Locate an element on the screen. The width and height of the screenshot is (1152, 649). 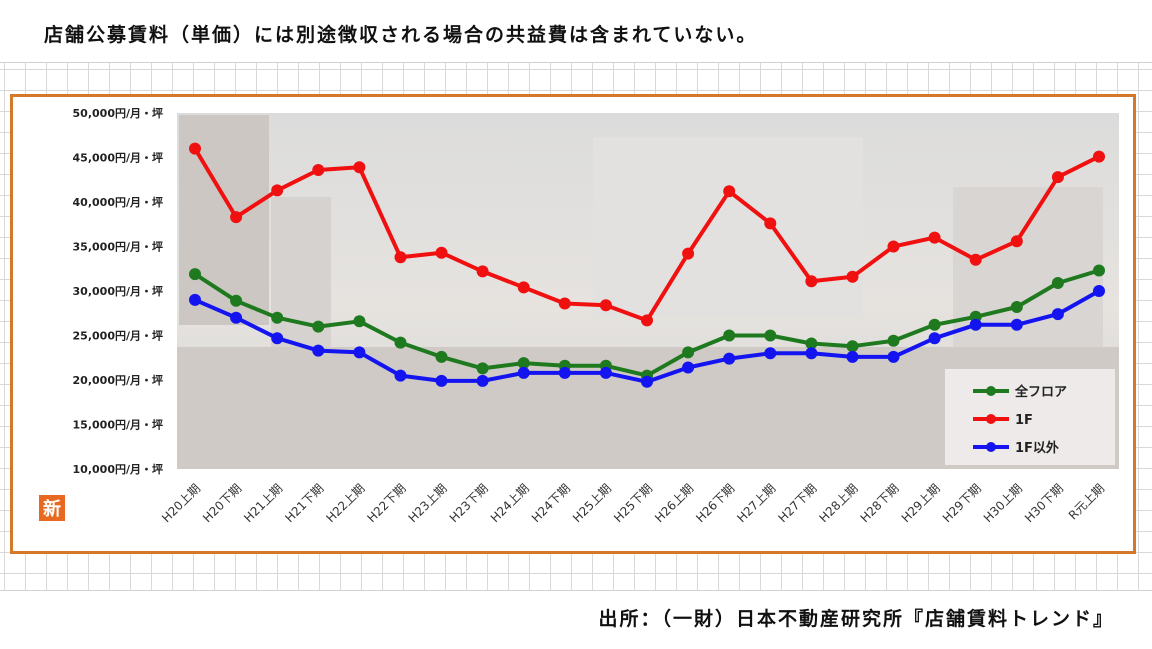
x-tick-label: H23上期 is located at coordinates (428, 503).